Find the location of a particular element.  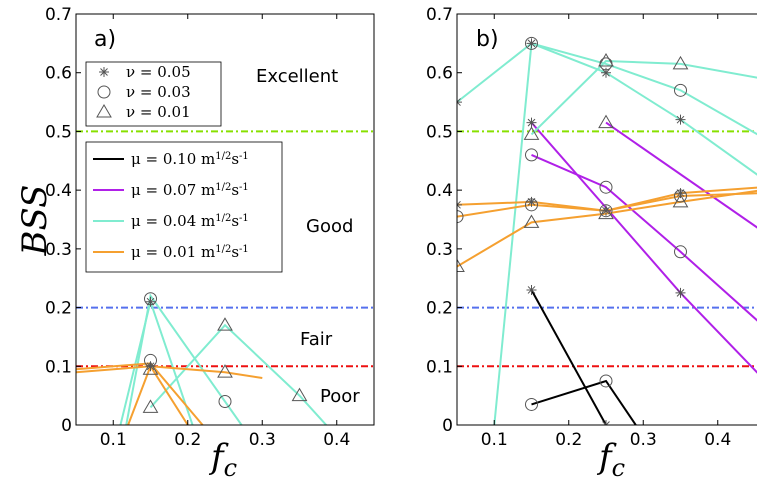

legend-nu-005: ν = 0.05 is located at coordinates (158, 72).